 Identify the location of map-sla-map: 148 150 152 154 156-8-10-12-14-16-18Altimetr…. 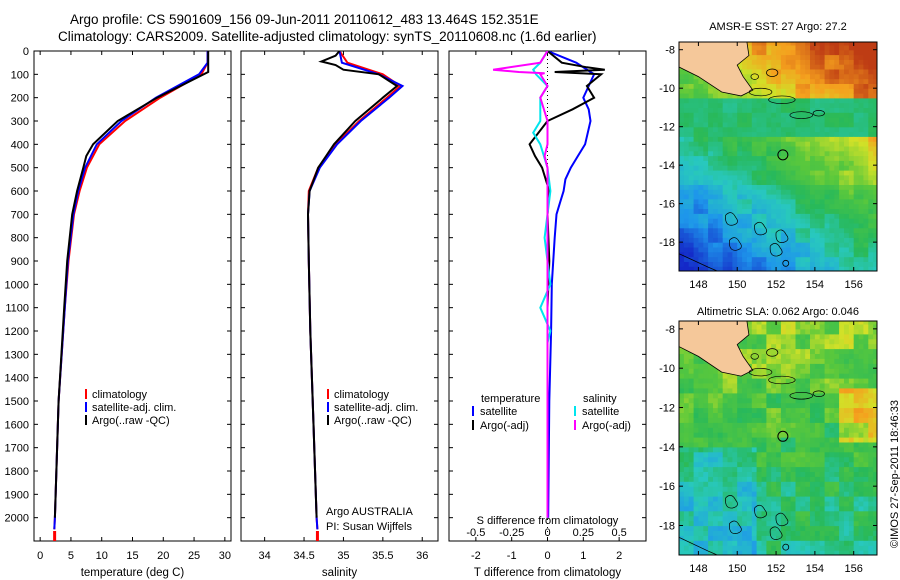
(768, 440).